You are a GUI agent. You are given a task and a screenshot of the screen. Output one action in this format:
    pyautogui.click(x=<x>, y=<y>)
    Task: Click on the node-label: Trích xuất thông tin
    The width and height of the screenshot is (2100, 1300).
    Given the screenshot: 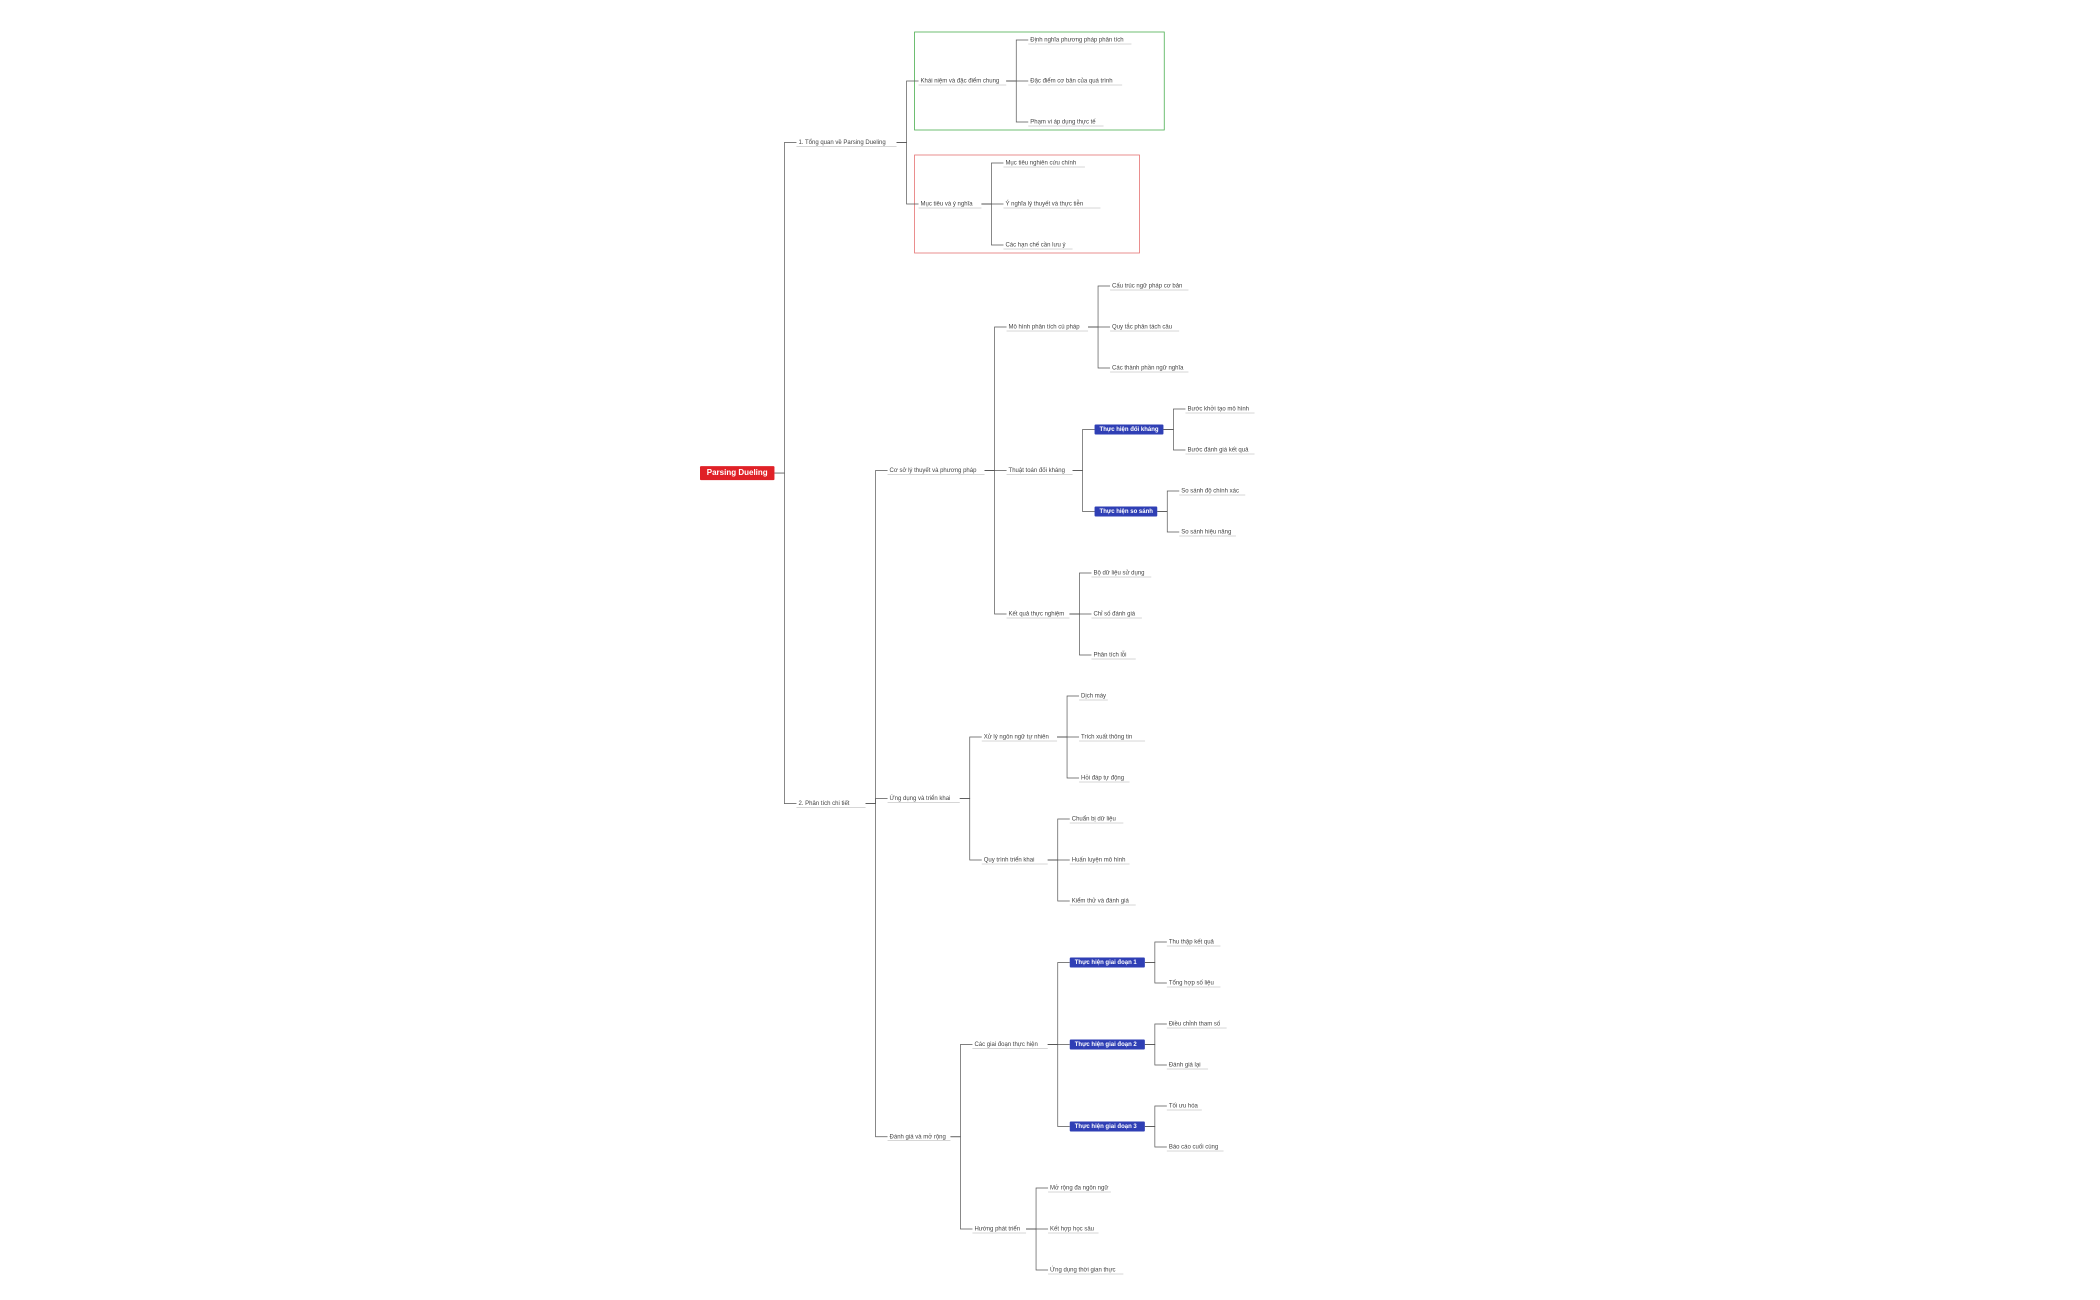 What is the action you would take?
    pyautogui.click(x=1106, y=738)
    